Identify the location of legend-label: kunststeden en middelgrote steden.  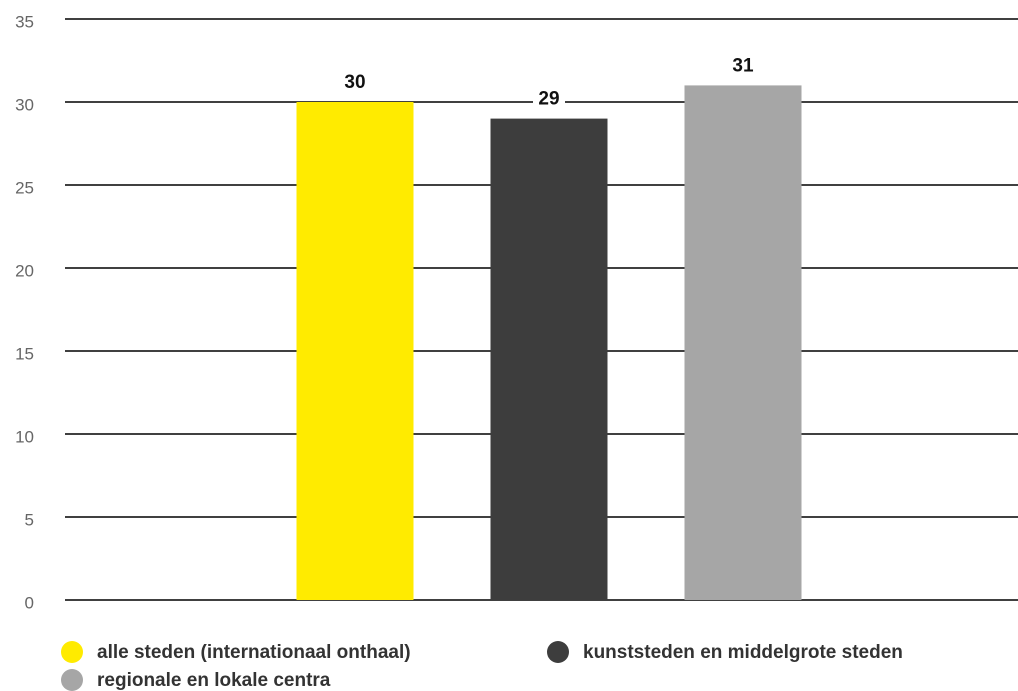
(743, 652).